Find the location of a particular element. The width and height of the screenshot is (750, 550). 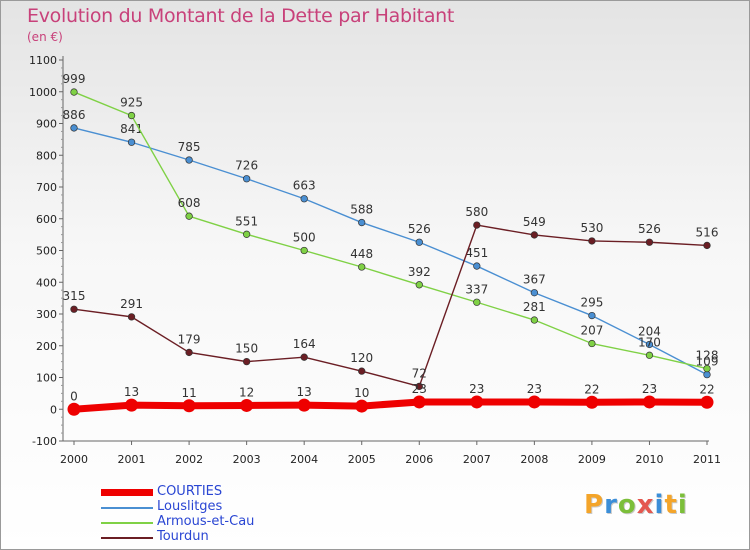

data-label-armous-et-cau: 281 is located at coordinates (534, 307).